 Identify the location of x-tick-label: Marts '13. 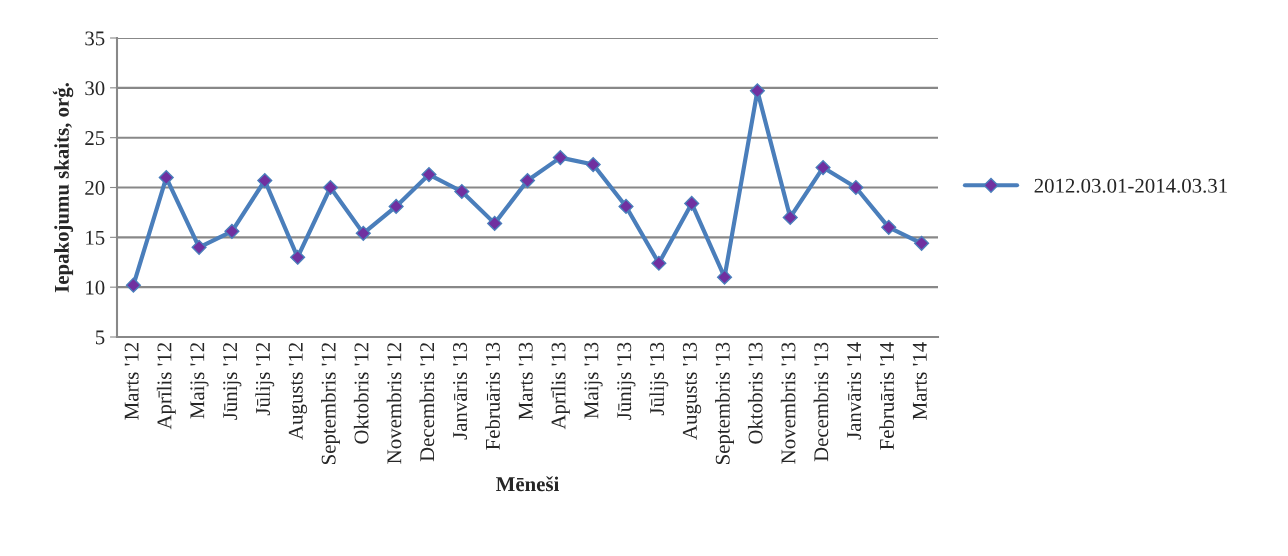
(525, 381).